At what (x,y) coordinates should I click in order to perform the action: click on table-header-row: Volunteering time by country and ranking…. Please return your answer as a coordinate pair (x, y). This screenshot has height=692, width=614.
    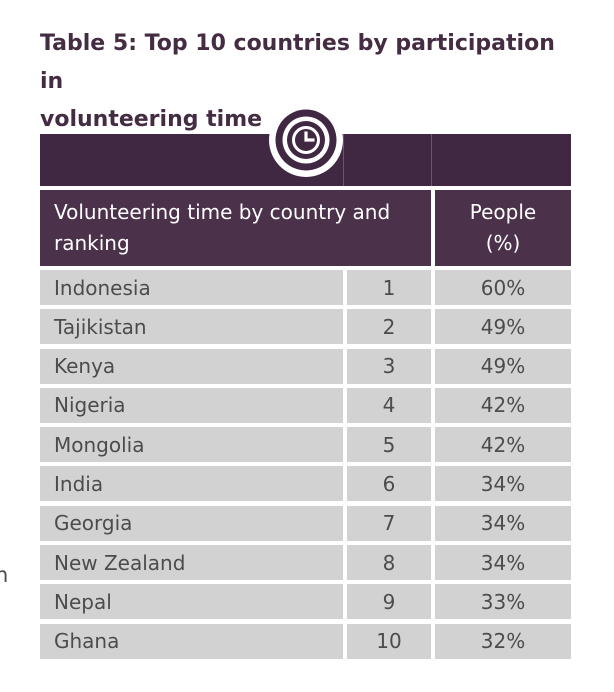
    Looking at the image, I should click on (305, 228).